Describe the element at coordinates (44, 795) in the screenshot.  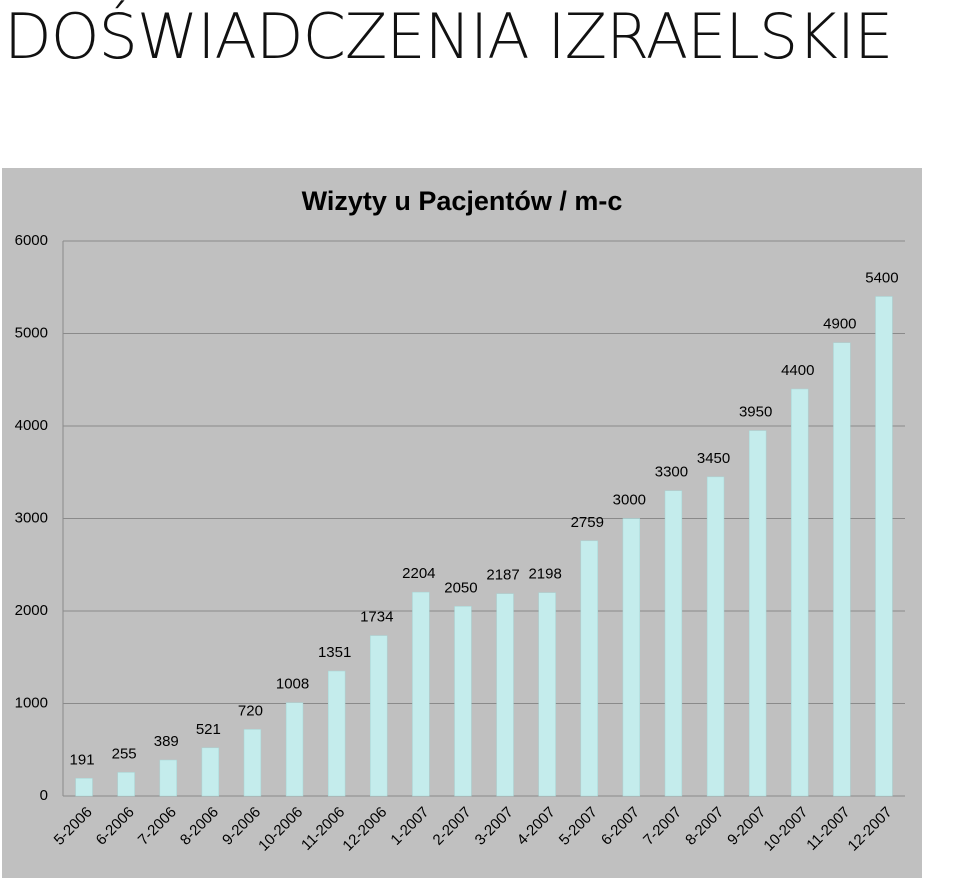
I see `y-tick-label: 0` at that location.